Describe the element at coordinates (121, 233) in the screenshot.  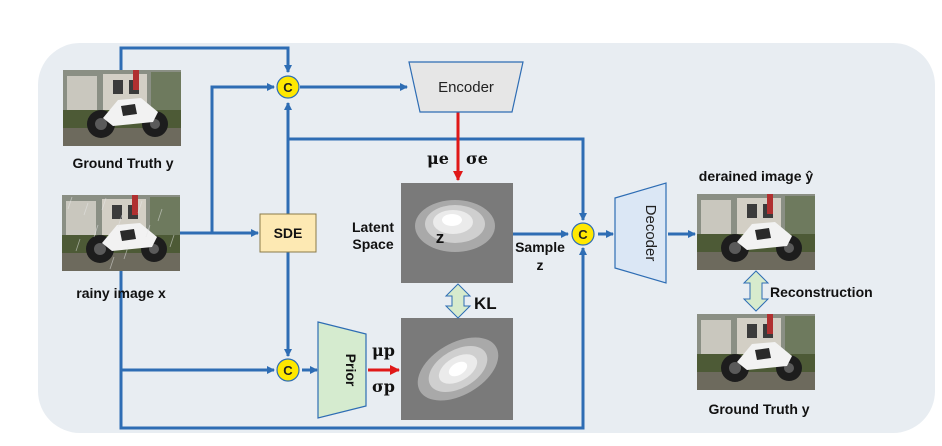
I see `rainy-image` at that location.